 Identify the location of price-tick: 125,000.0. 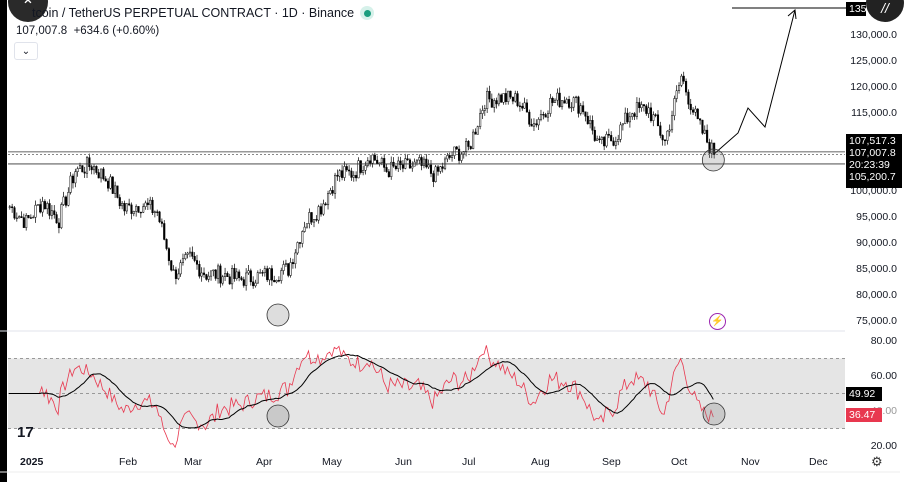
(873, 61).